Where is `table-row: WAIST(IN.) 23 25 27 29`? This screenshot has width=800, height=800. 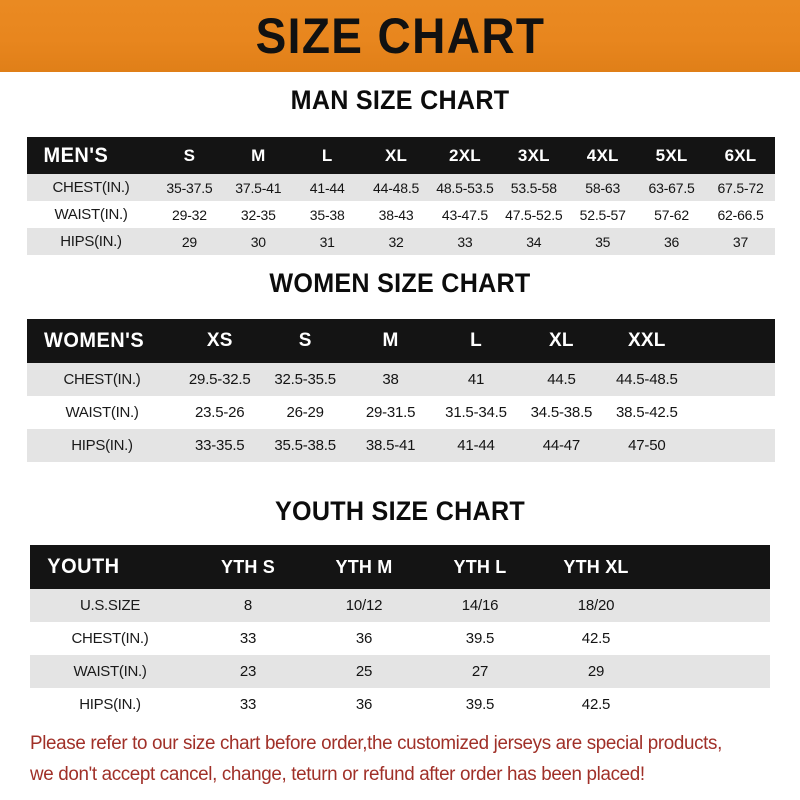
table-row: WAIST(IN.) 23 25 27 29 is located at coordinates (400, 671).